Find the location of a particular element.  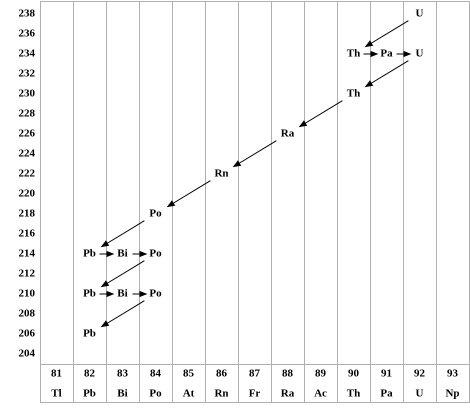

element-symbol: At is located at coordinates (189, 394).